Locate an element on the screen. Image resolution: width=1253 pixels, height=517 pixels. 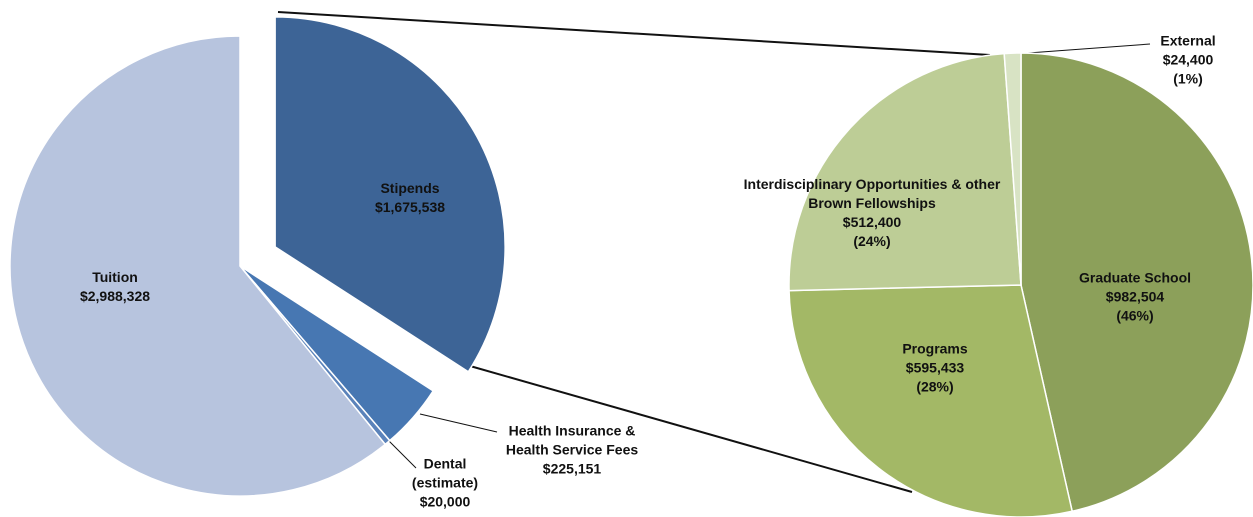
value-label: $2,988,328 is located at coordinates (115, 296).